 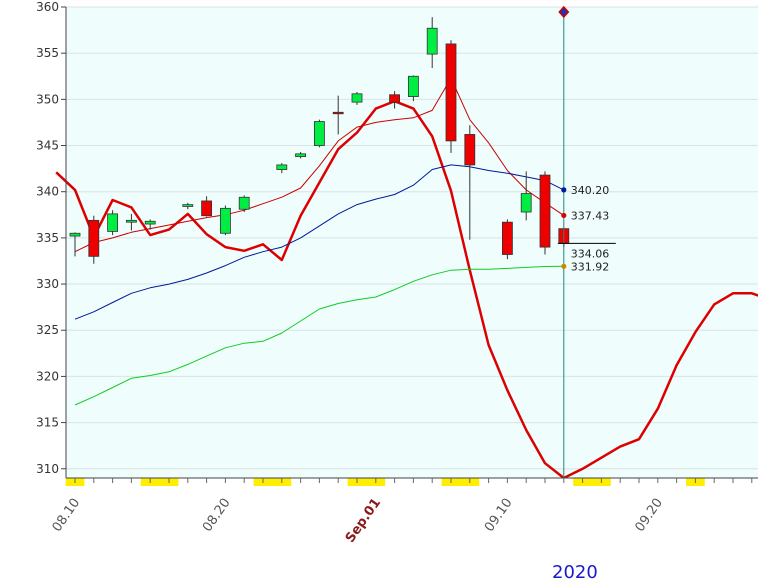 What do you see at coordinates (47, 53) in the screenshot?
I see `y-tick-label: 355` at bounding box center [47, 53].